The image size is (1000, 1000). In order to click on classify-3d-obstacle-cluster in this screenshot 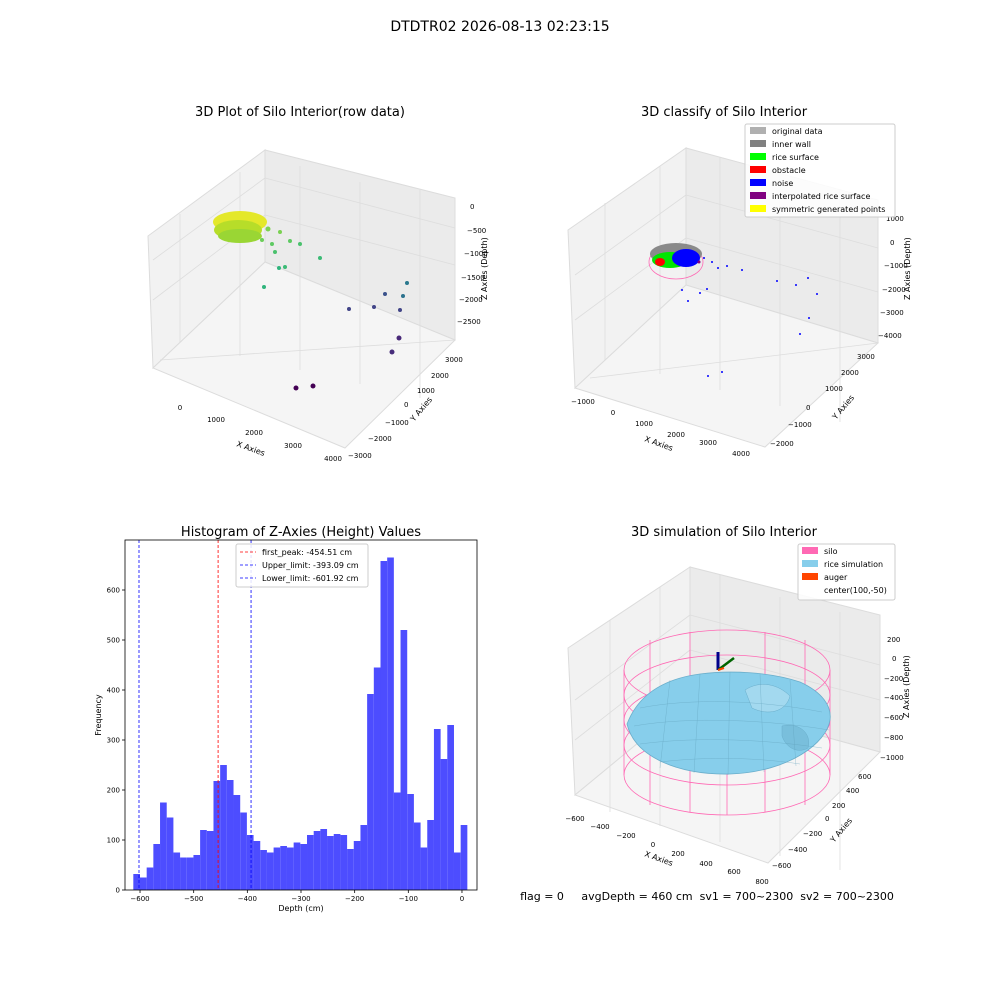, I will do `click(660, 262)`.